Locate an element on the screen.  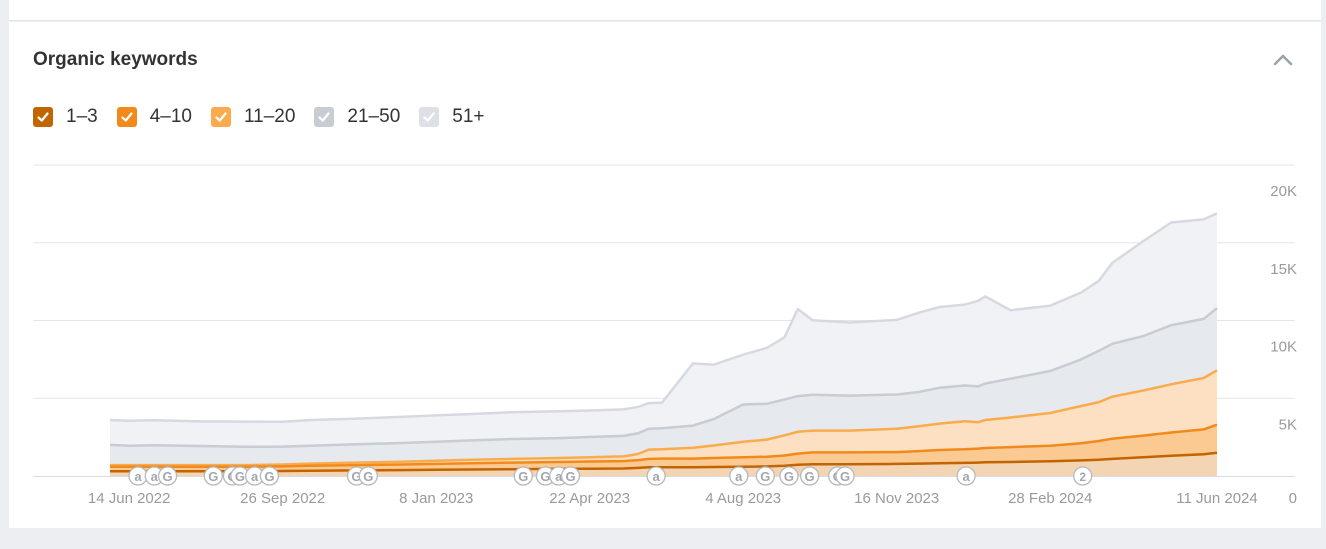
marker-label: 2 is located at coordinates (1082, 477).